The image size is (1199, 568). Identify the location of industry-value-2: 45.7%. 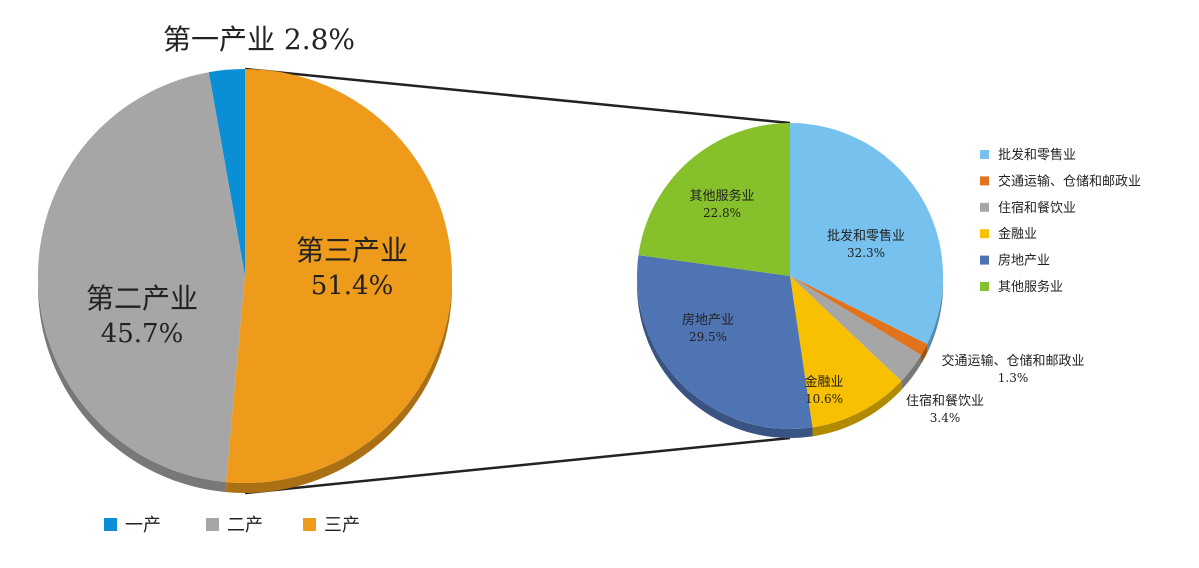
(142, 334).